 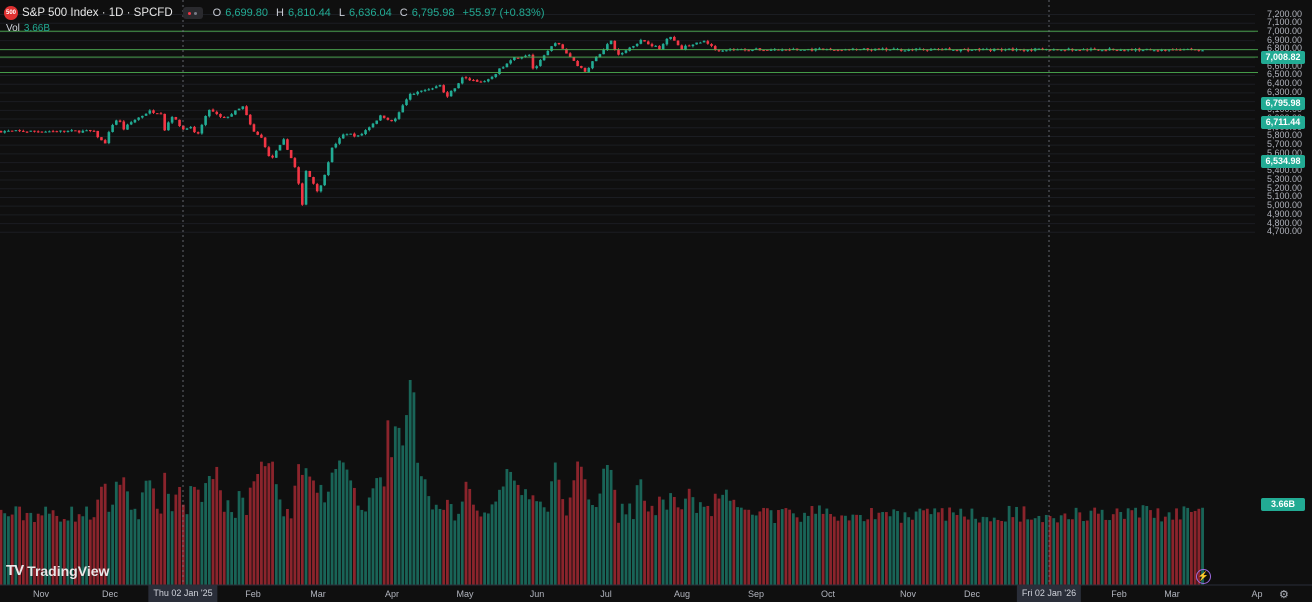 I want to click on x-highlight-label: Thu 02 Jan '25, so click(x=183, y=593).